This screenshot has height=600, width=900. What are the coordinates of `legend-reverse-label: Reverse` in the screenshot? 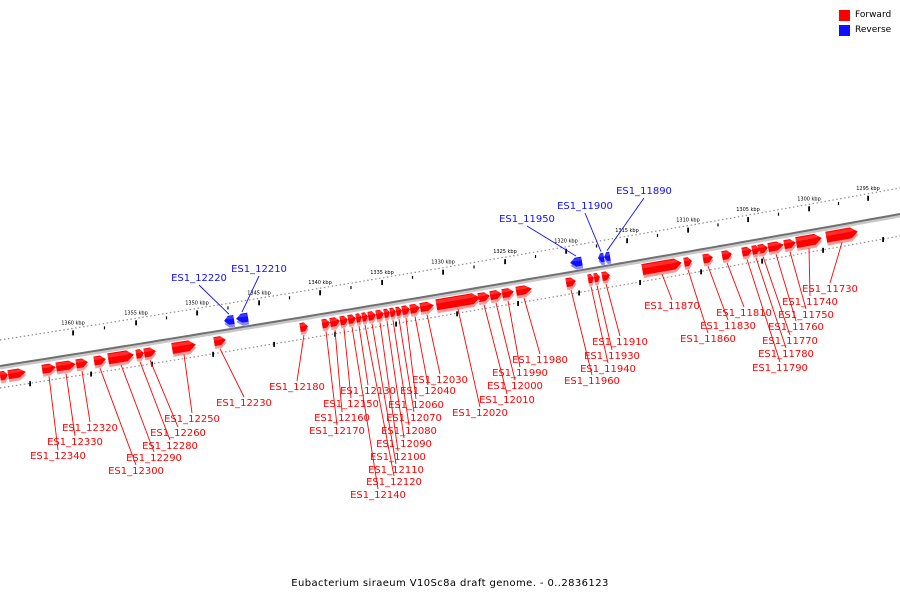 It's located at (873, 30).